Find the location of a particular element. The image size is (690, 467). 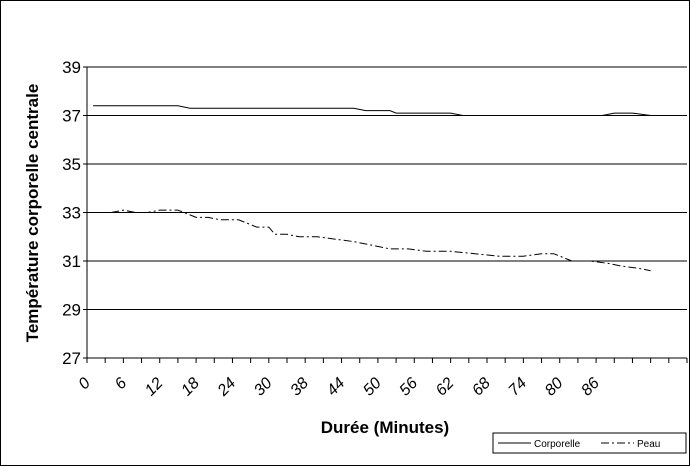

y-tick-label: 39 is located at coordinates (71, 67).